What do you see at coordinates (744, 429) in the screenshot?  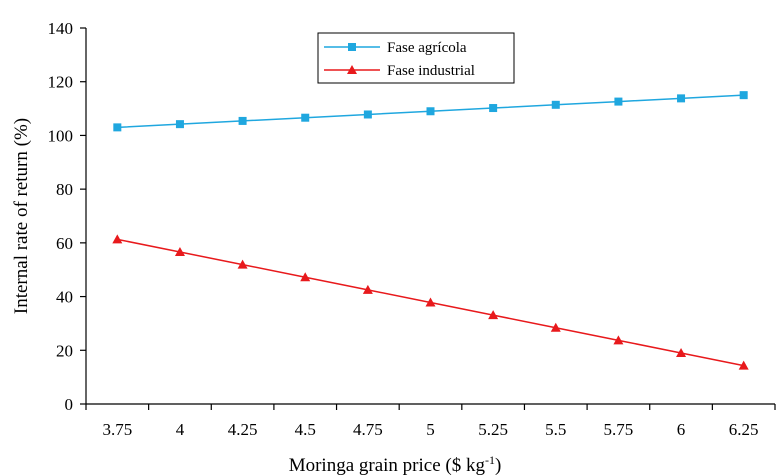 I see `x-tick-label: 6.25` at bounding box center [744, 429].